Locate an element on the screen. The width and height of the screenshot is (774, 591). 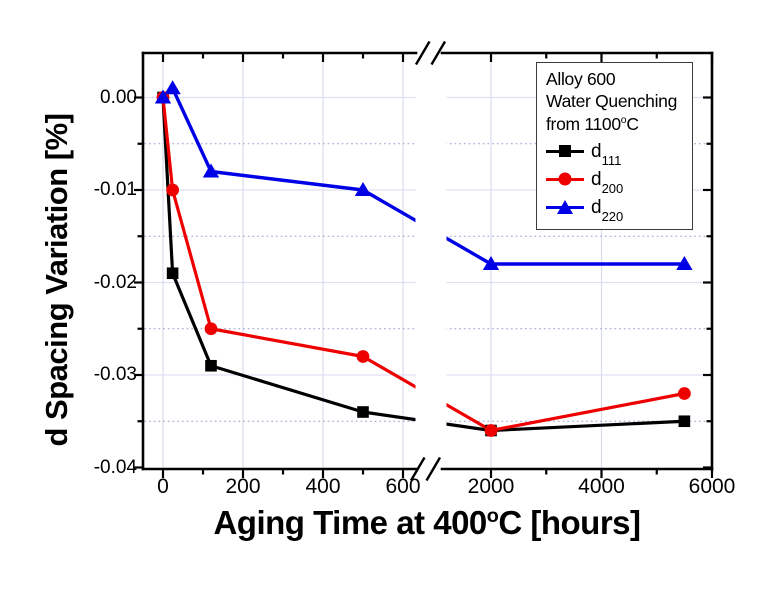
x-axis-title-end: C [hours] is located at coordinates (569, 522).